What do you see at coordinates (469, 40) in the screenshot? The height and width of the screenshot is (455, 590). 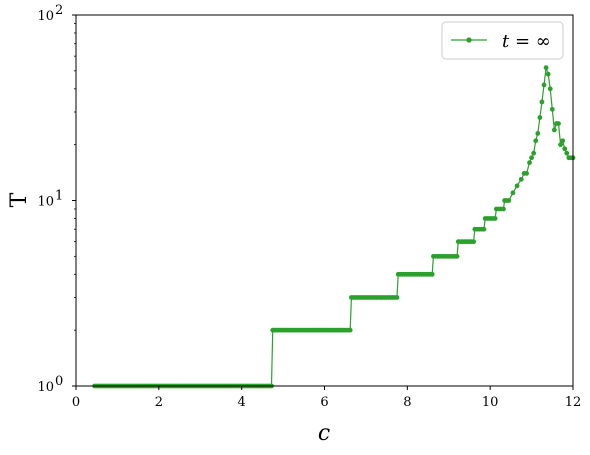 I see `legend-series-marker` at bounding box center [469, 40].